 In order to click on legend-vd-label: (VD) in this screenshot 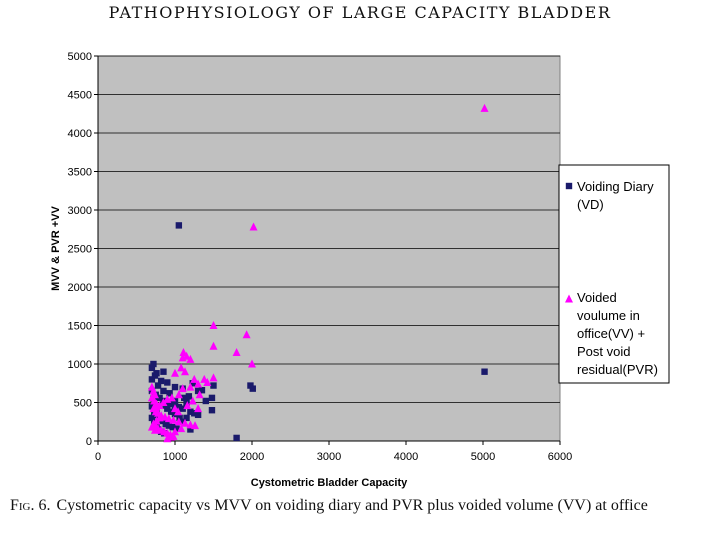, I will do `click(590, 204)`.